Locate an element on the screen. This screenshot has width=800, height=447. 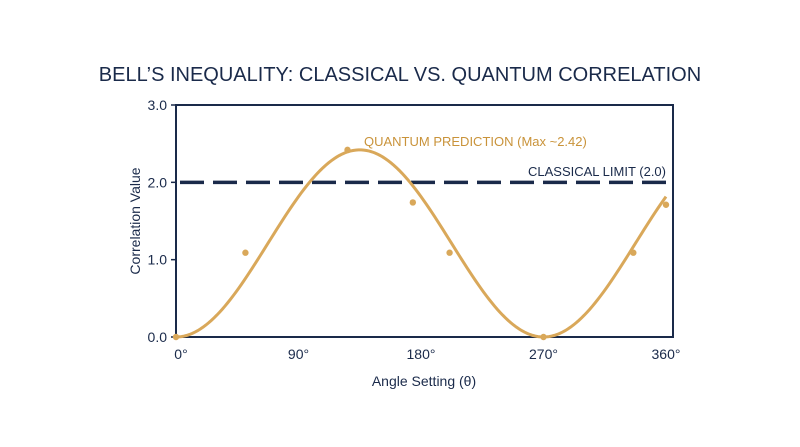
y-axis-ticks: 0.0 1.0 2.0 3.0 is located at coordinates (162, 221).